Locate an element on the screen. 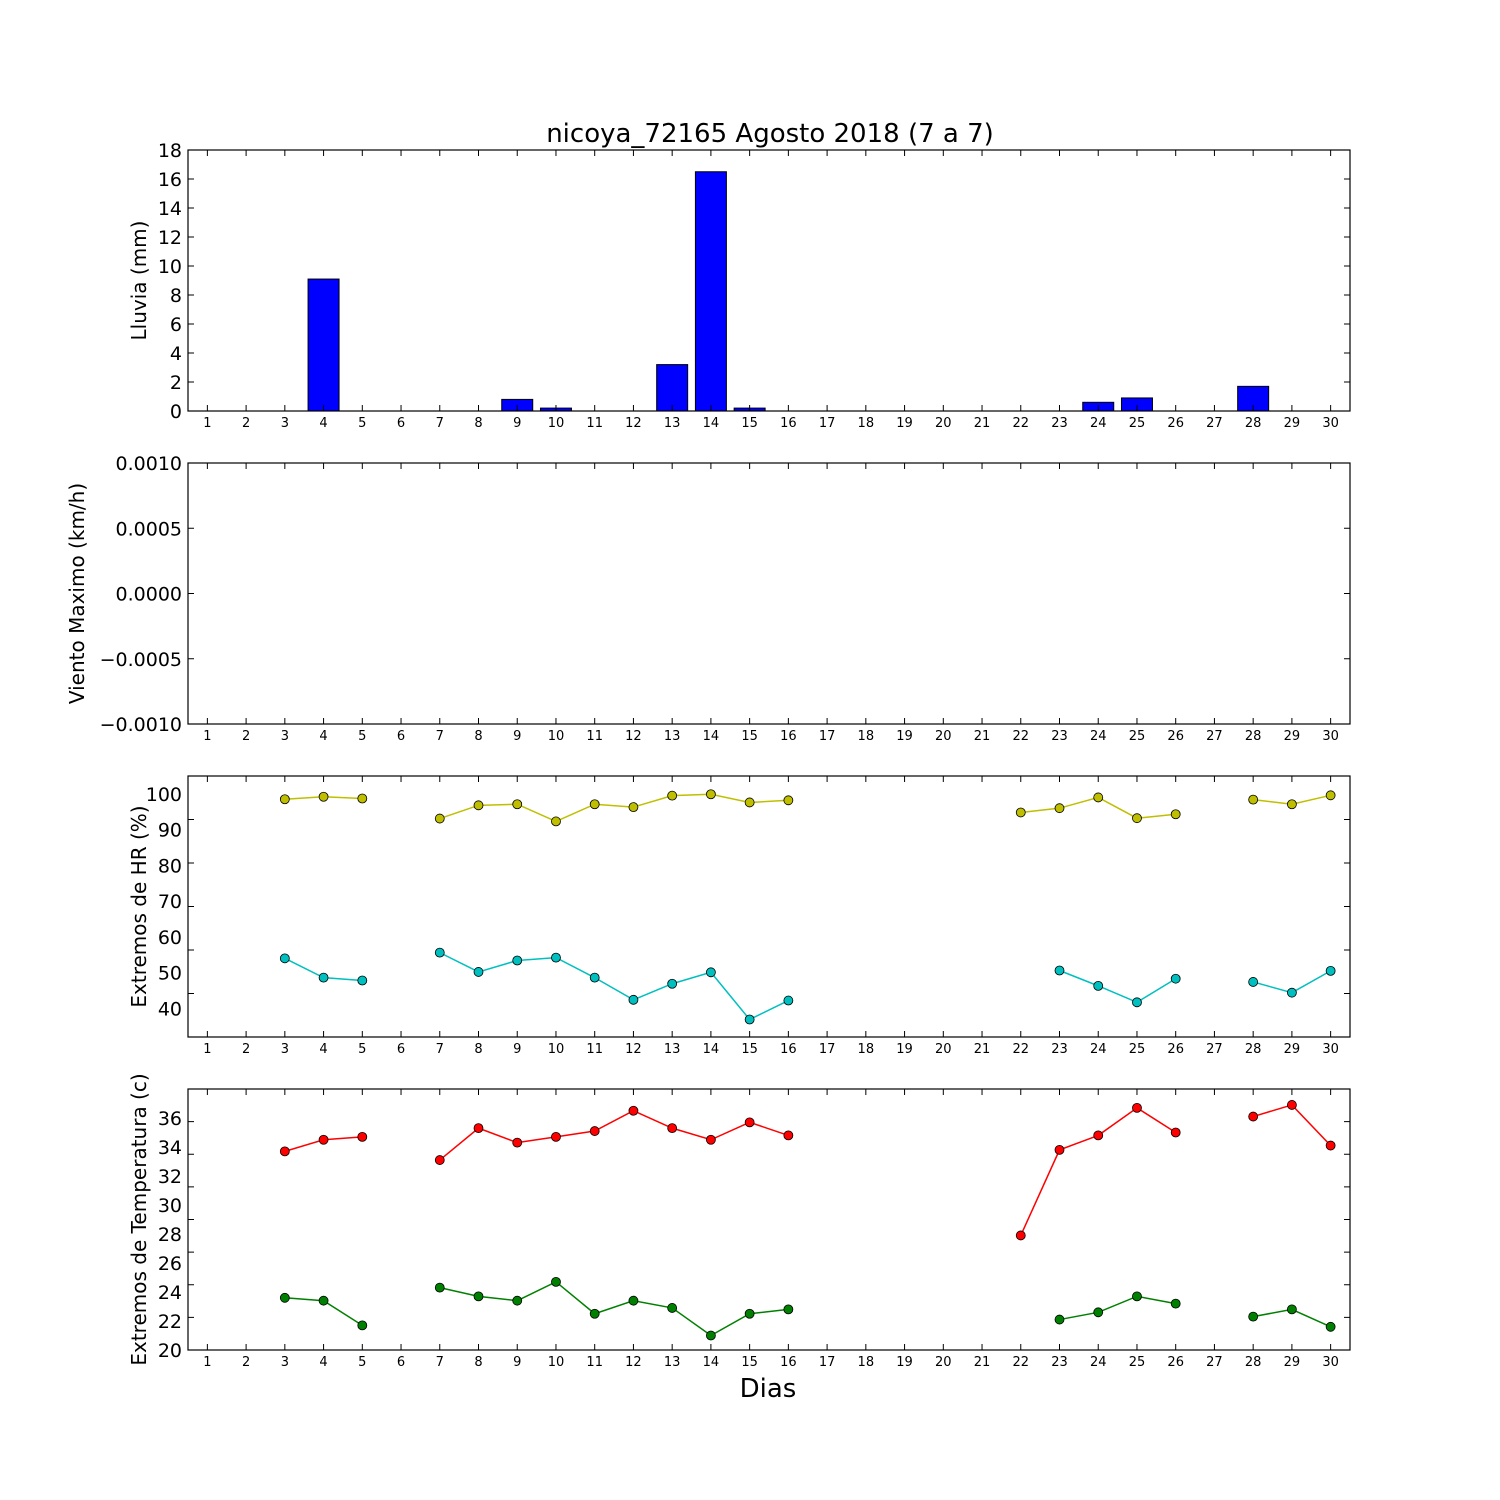  x-tick-label: 17 is located at coordinates (827, 1049).